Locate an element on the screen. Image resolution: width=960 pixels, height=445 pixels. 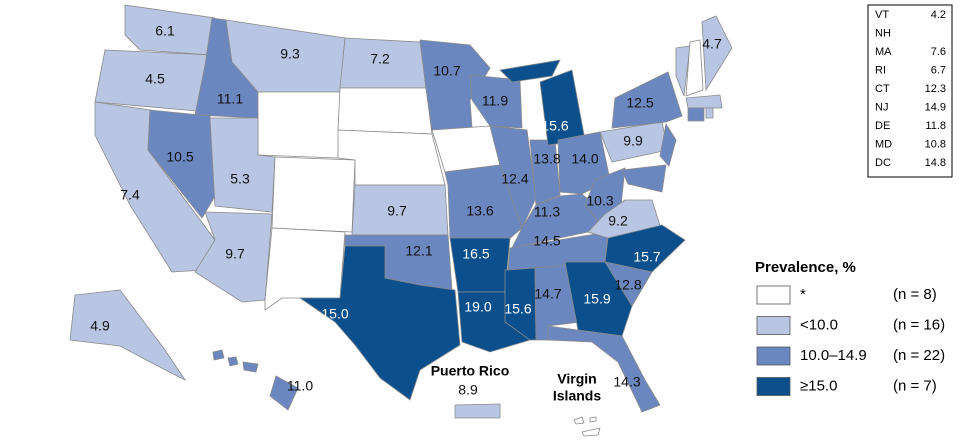
table-value: 6.7 is located at coordinates (938, 70).